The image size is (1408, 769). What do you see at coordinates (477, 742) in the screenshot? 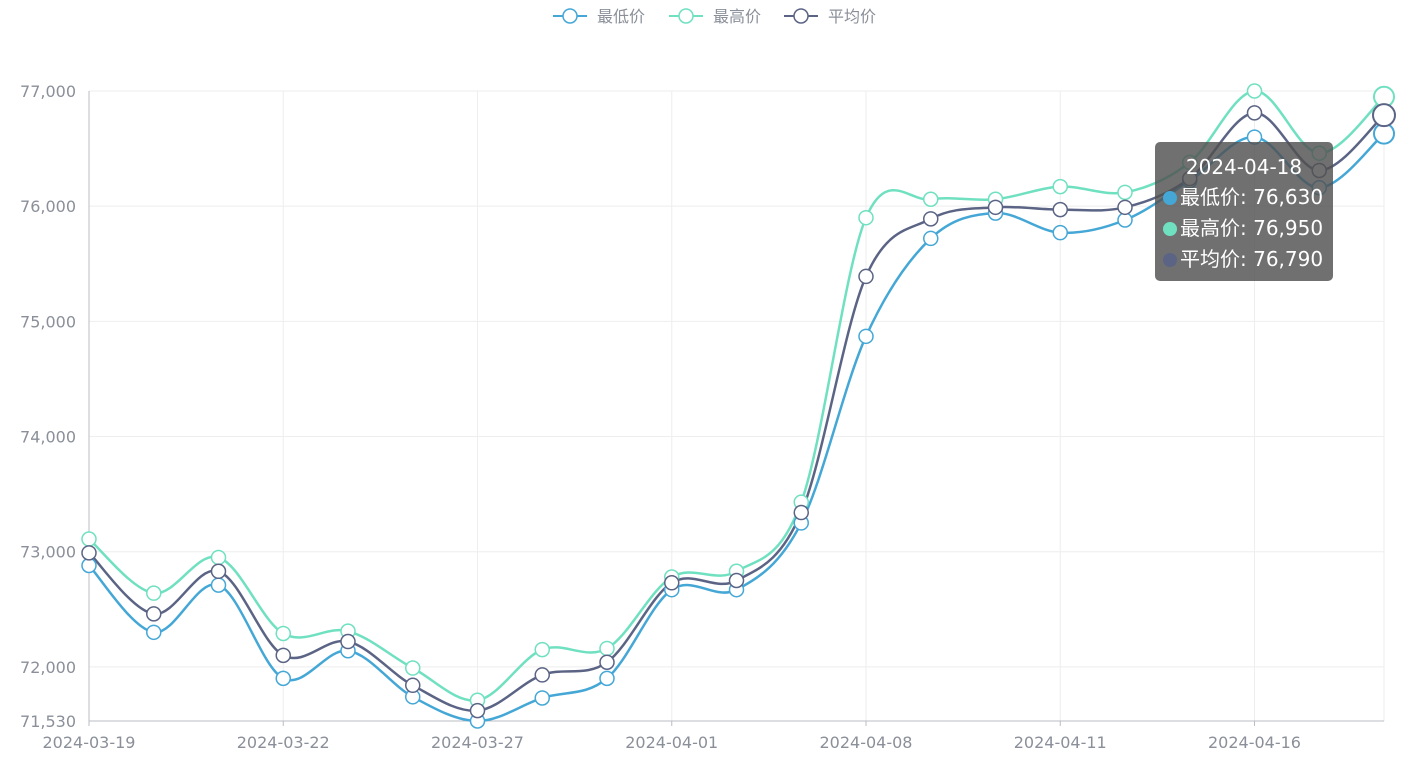
I see `x-tick-label: 2024-03-27` at bounding box center [477, 742].